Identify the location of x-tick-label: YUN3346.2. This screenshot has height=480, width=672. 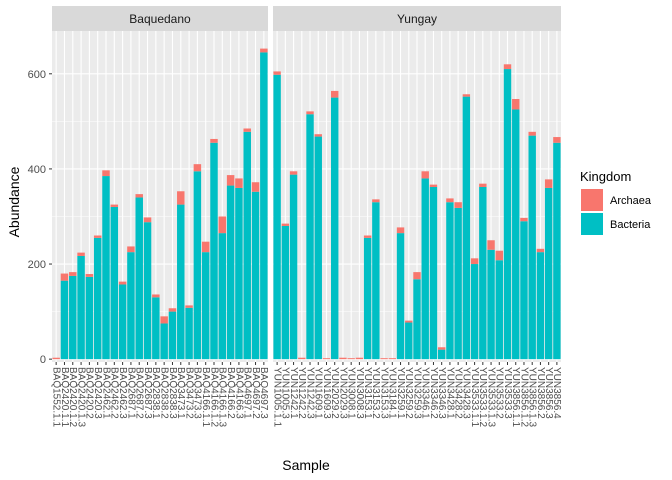
(433, 393).